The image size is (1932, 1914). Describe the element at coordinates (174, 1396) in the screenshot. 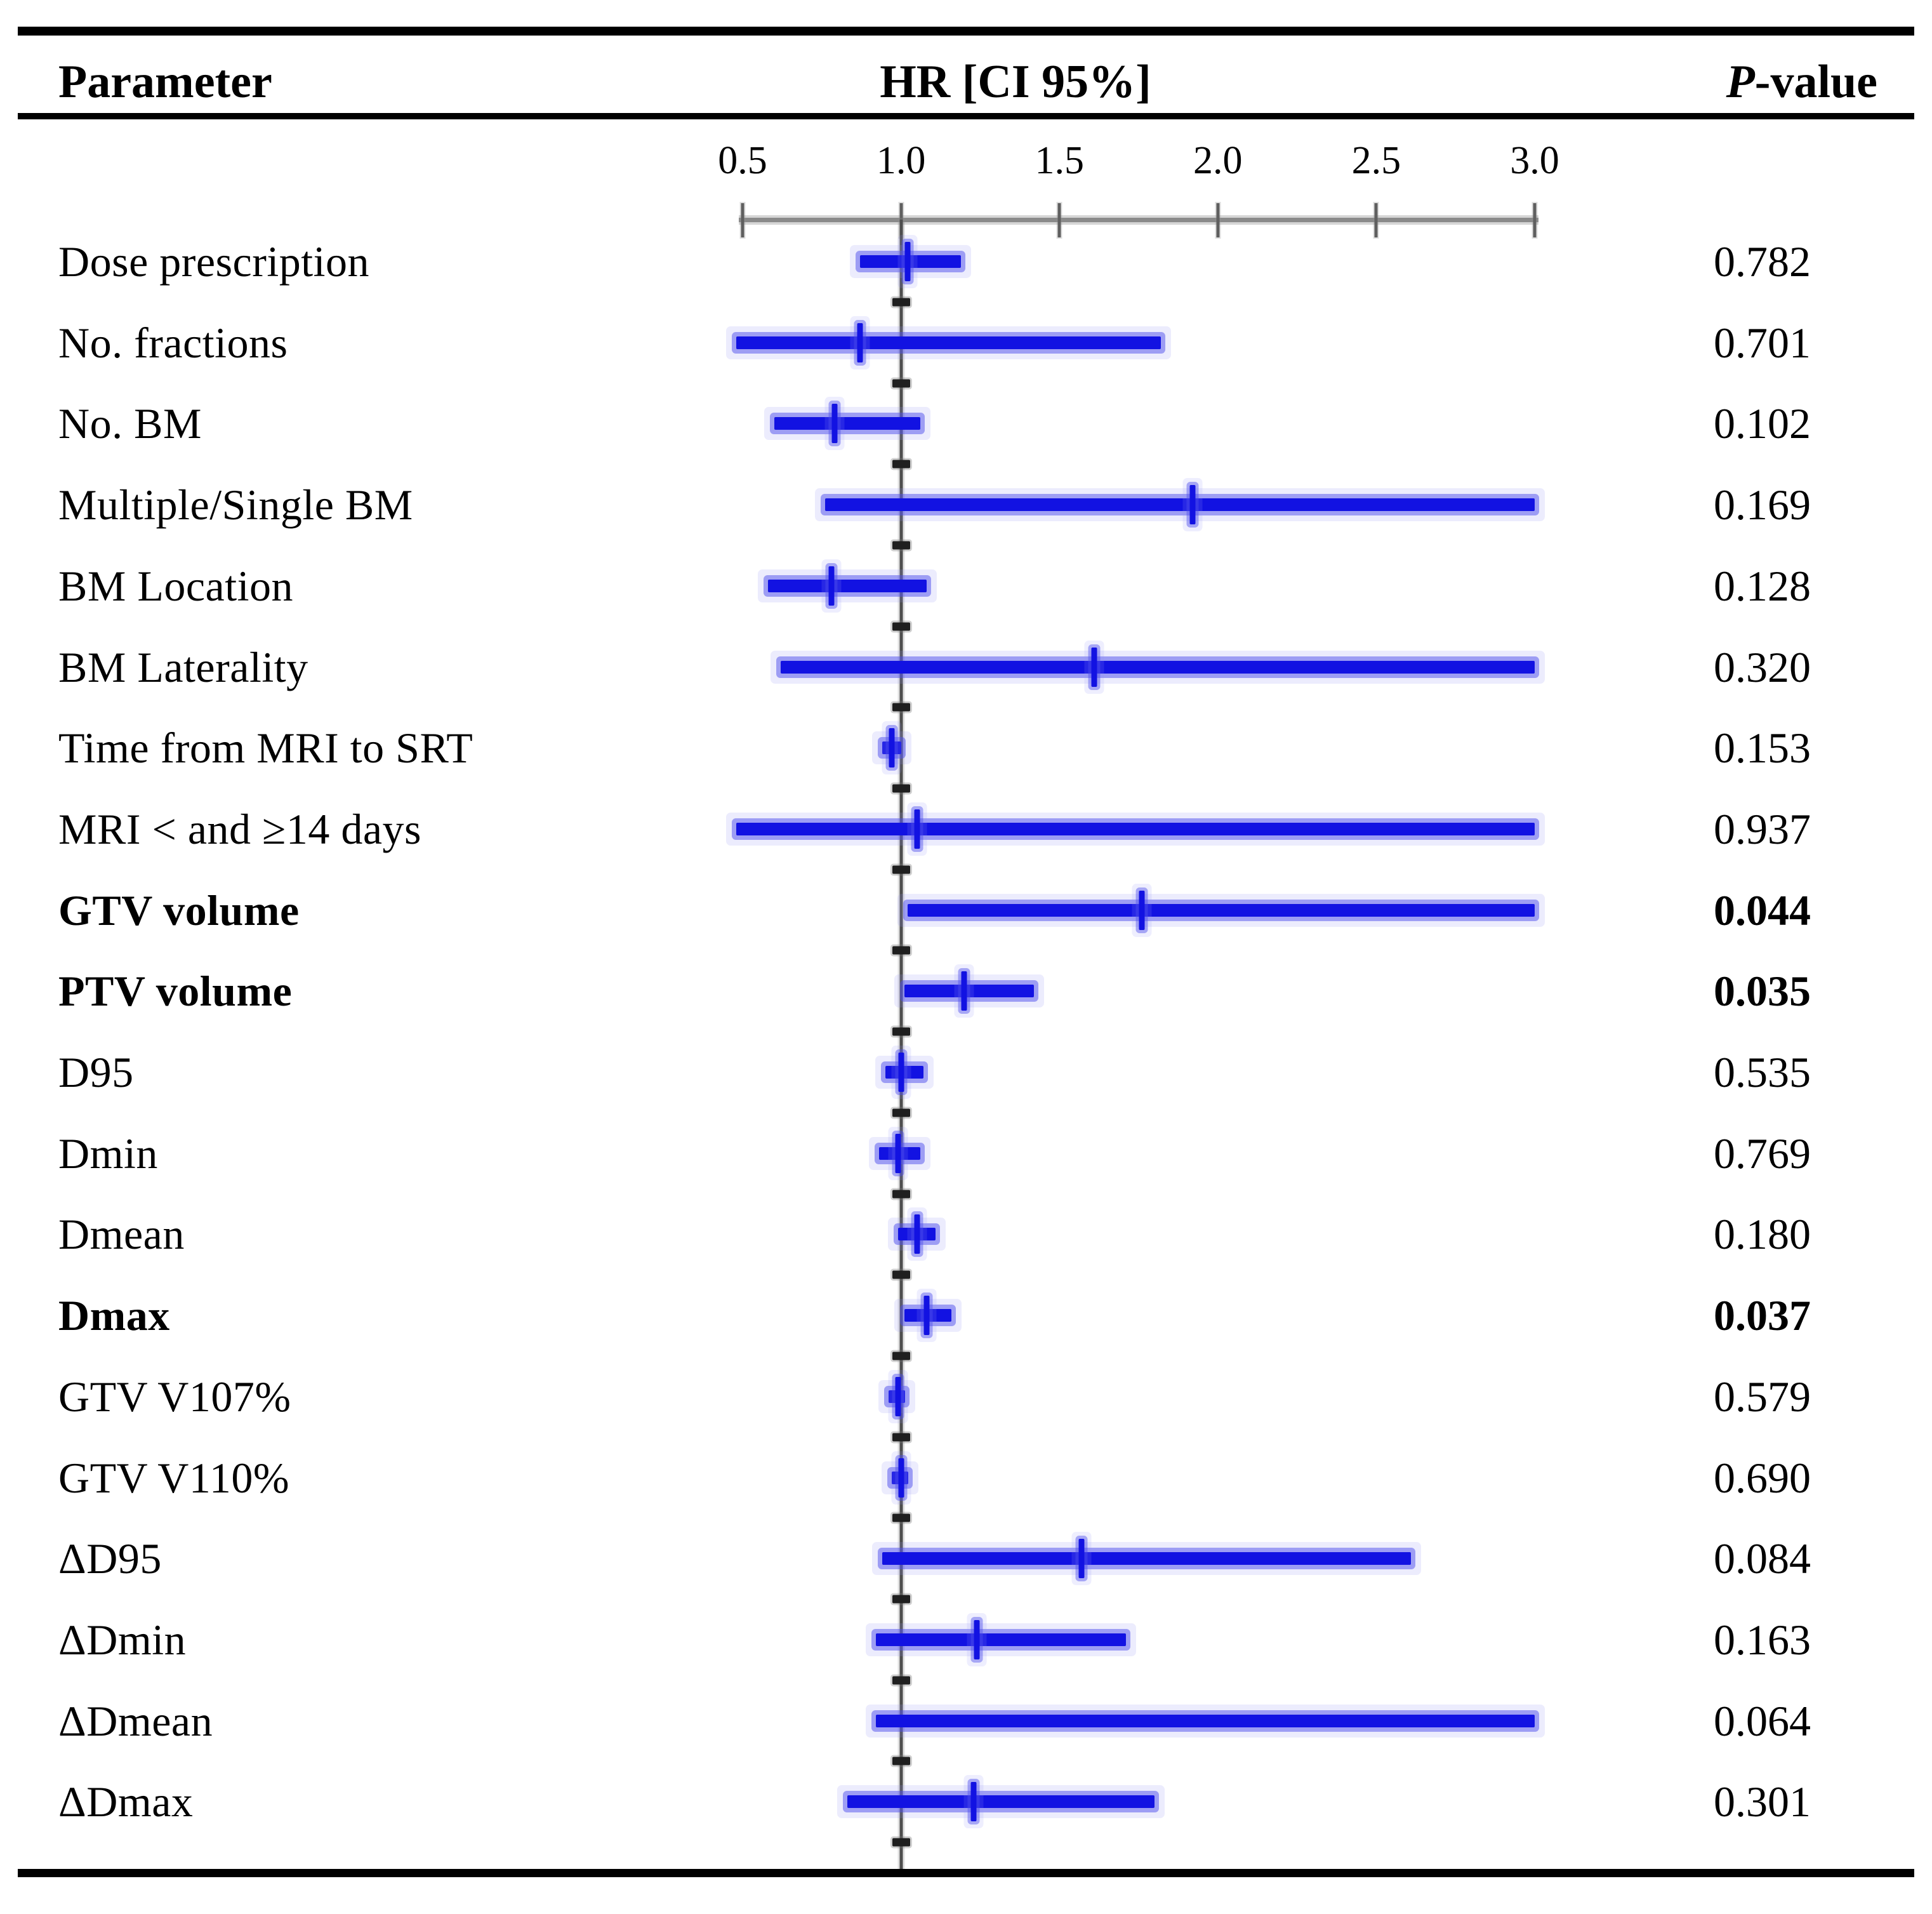

I see `parameter-label: GTV V107%` at that location.